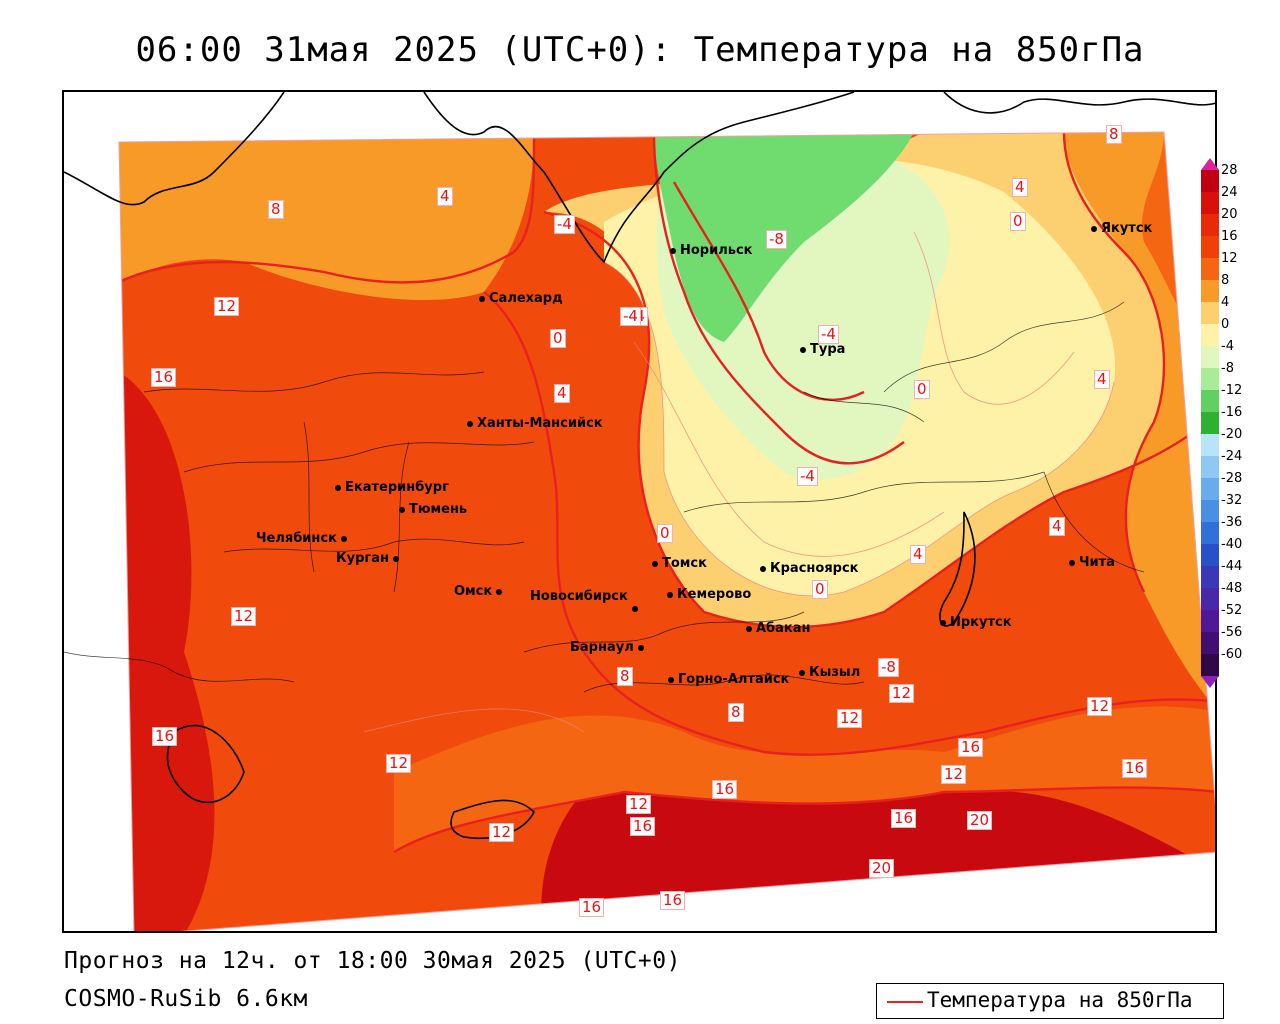 Image resolution: width=1280 pixels, height=1024 pixels. What do you see at coordinates (783, 628) in the screenshot?
I see `city-label: Абакан` at bounding box center [783, 628].